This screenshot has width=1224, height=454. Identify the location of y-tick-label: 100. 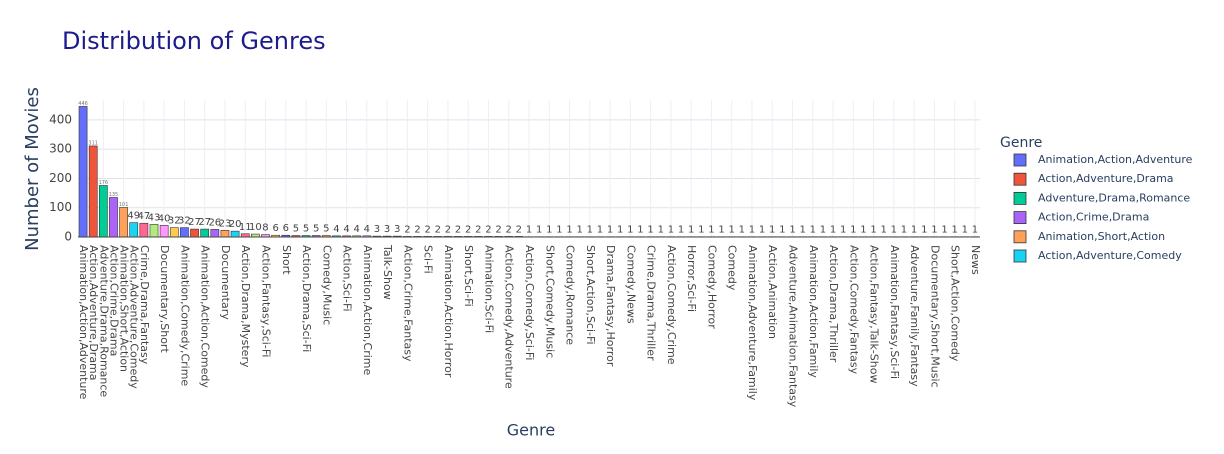
(60, 207).